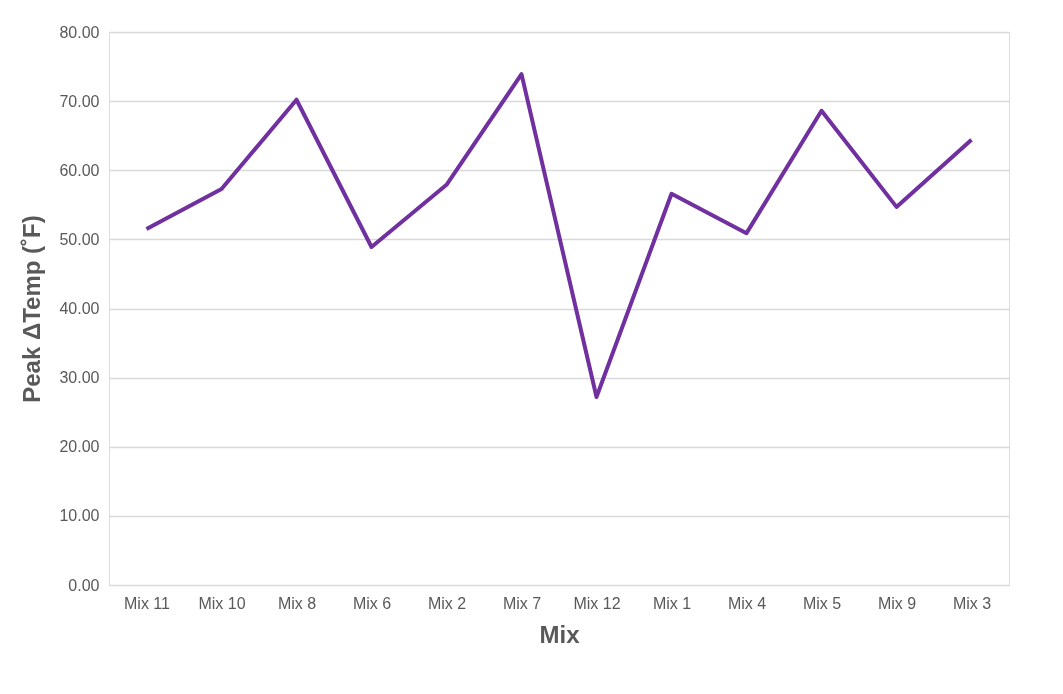 The height and width of the screenshot is (694, 1063). Describe the element at coordinates (822, 603) in the screenshot. I see `x-tick-label: Mix 5` at that location.